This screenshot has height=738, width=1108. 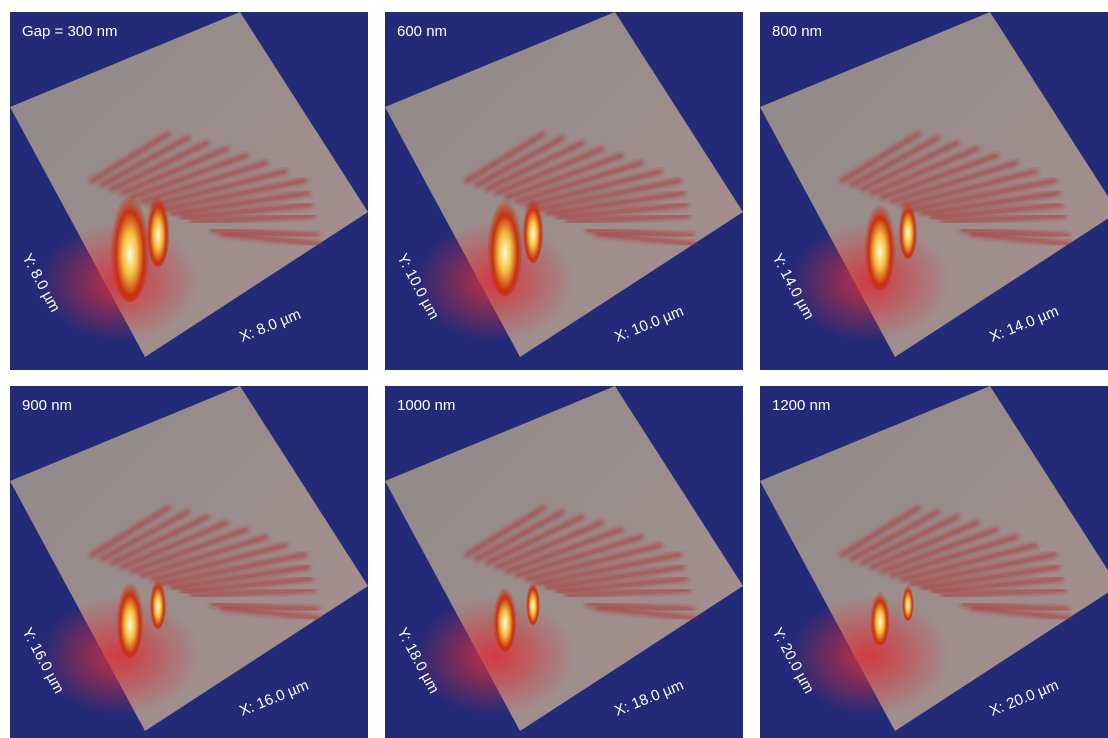 I want to click on panel-label: 900 nm, so click(x=47, y=405).